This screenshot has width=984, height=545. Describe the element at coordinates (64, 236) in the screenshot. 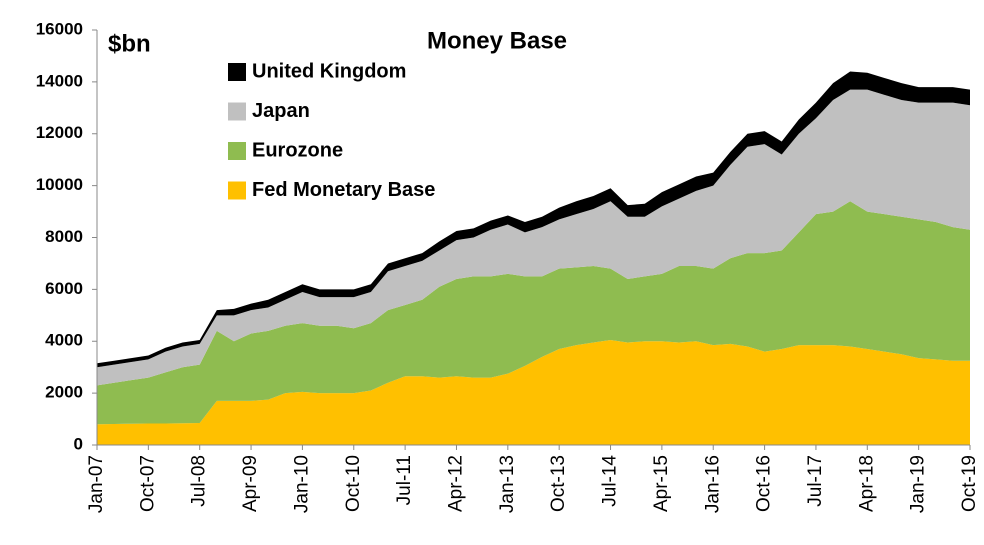

I see `y-tick-label: 8000` at that location.